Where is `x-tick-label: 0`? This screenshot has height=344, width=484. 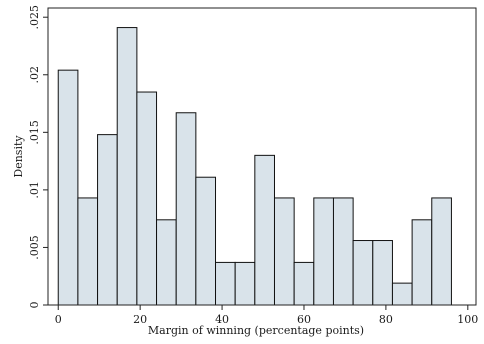 x-tick-label: 0 is located at coordinates (58, 319).